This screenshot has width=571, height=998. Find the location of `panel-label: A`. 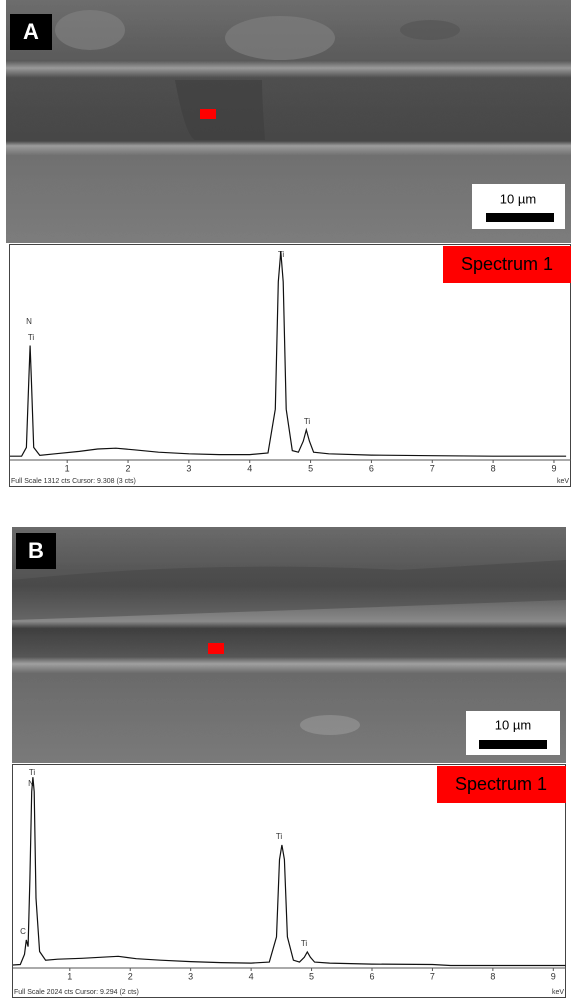

panel-label: A is located at coordinates (31, 31).